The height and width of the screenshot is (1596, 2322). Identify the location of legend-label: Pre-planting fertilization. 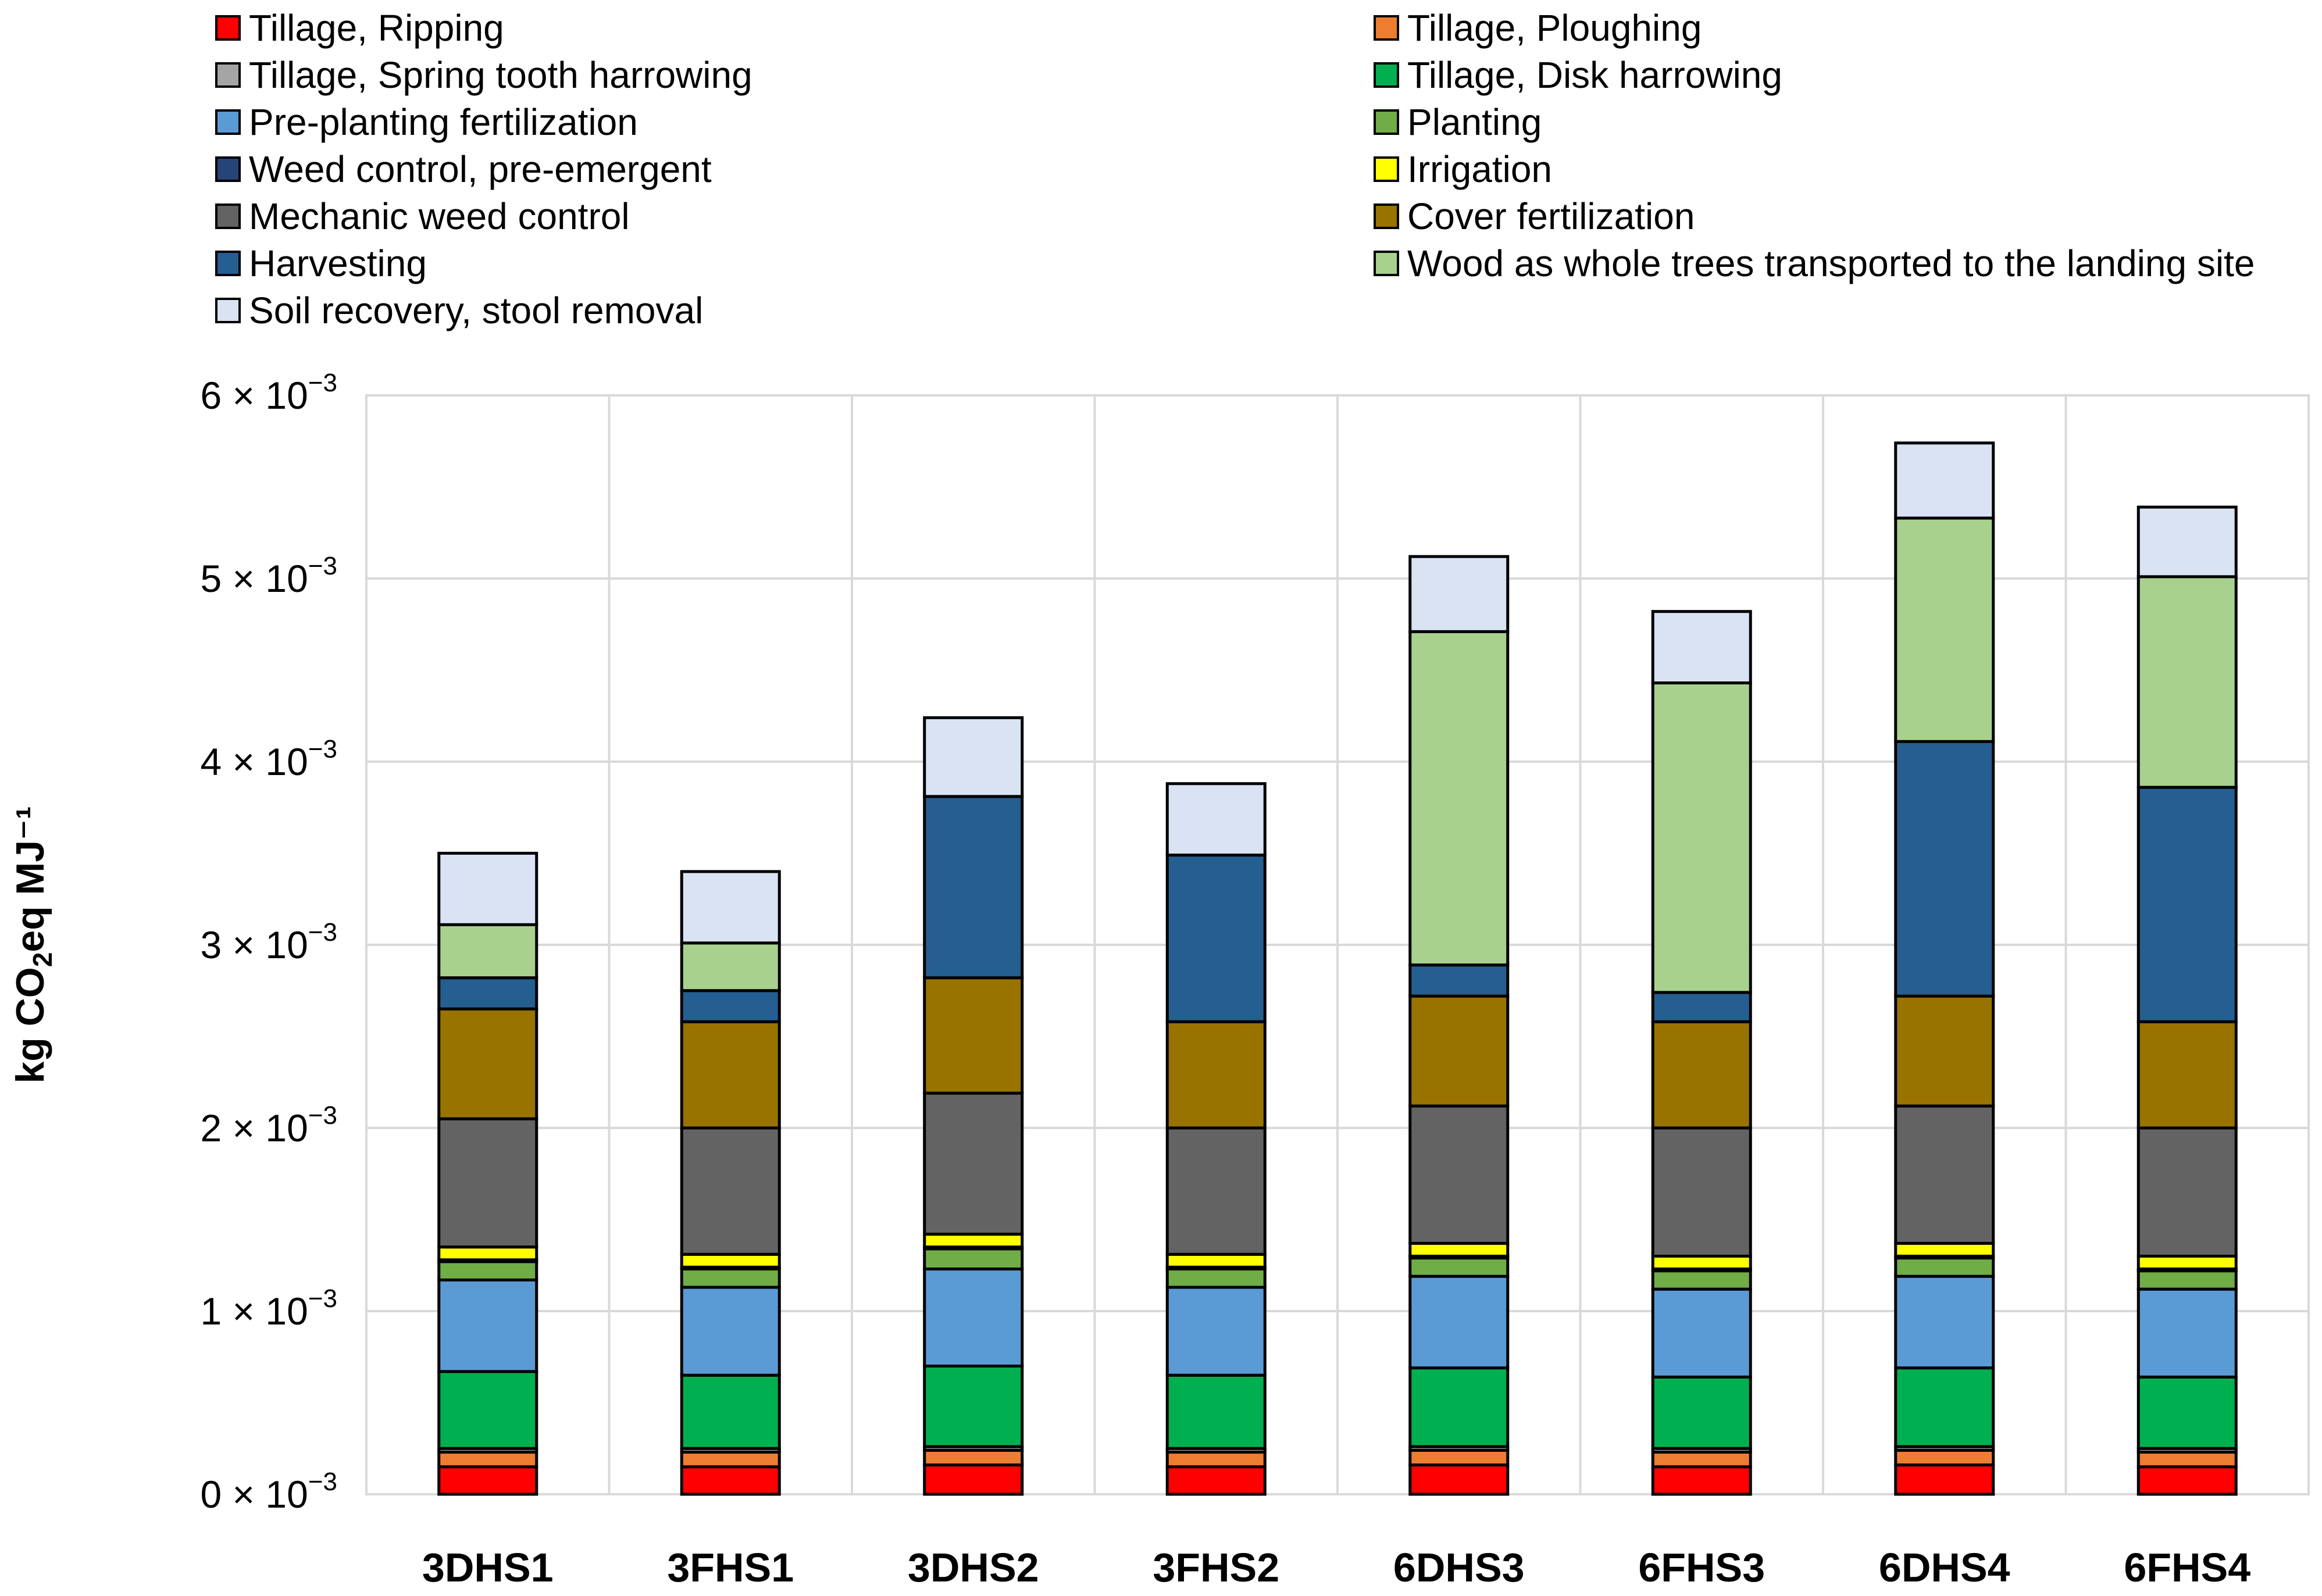
(444, 122).